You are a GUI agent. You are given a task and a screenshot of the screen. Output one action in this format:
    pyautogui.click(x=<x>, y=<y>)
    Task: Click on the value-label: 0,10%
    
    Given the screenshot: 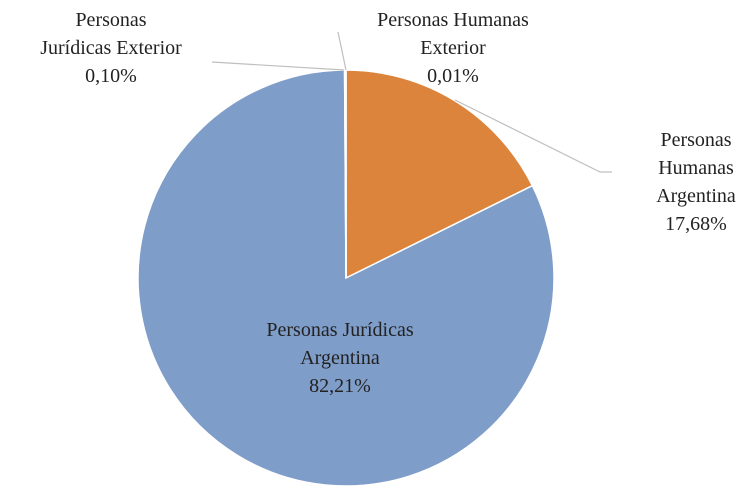 What is the action you would take?
    pyautogui.click(x=111, y=76)
    